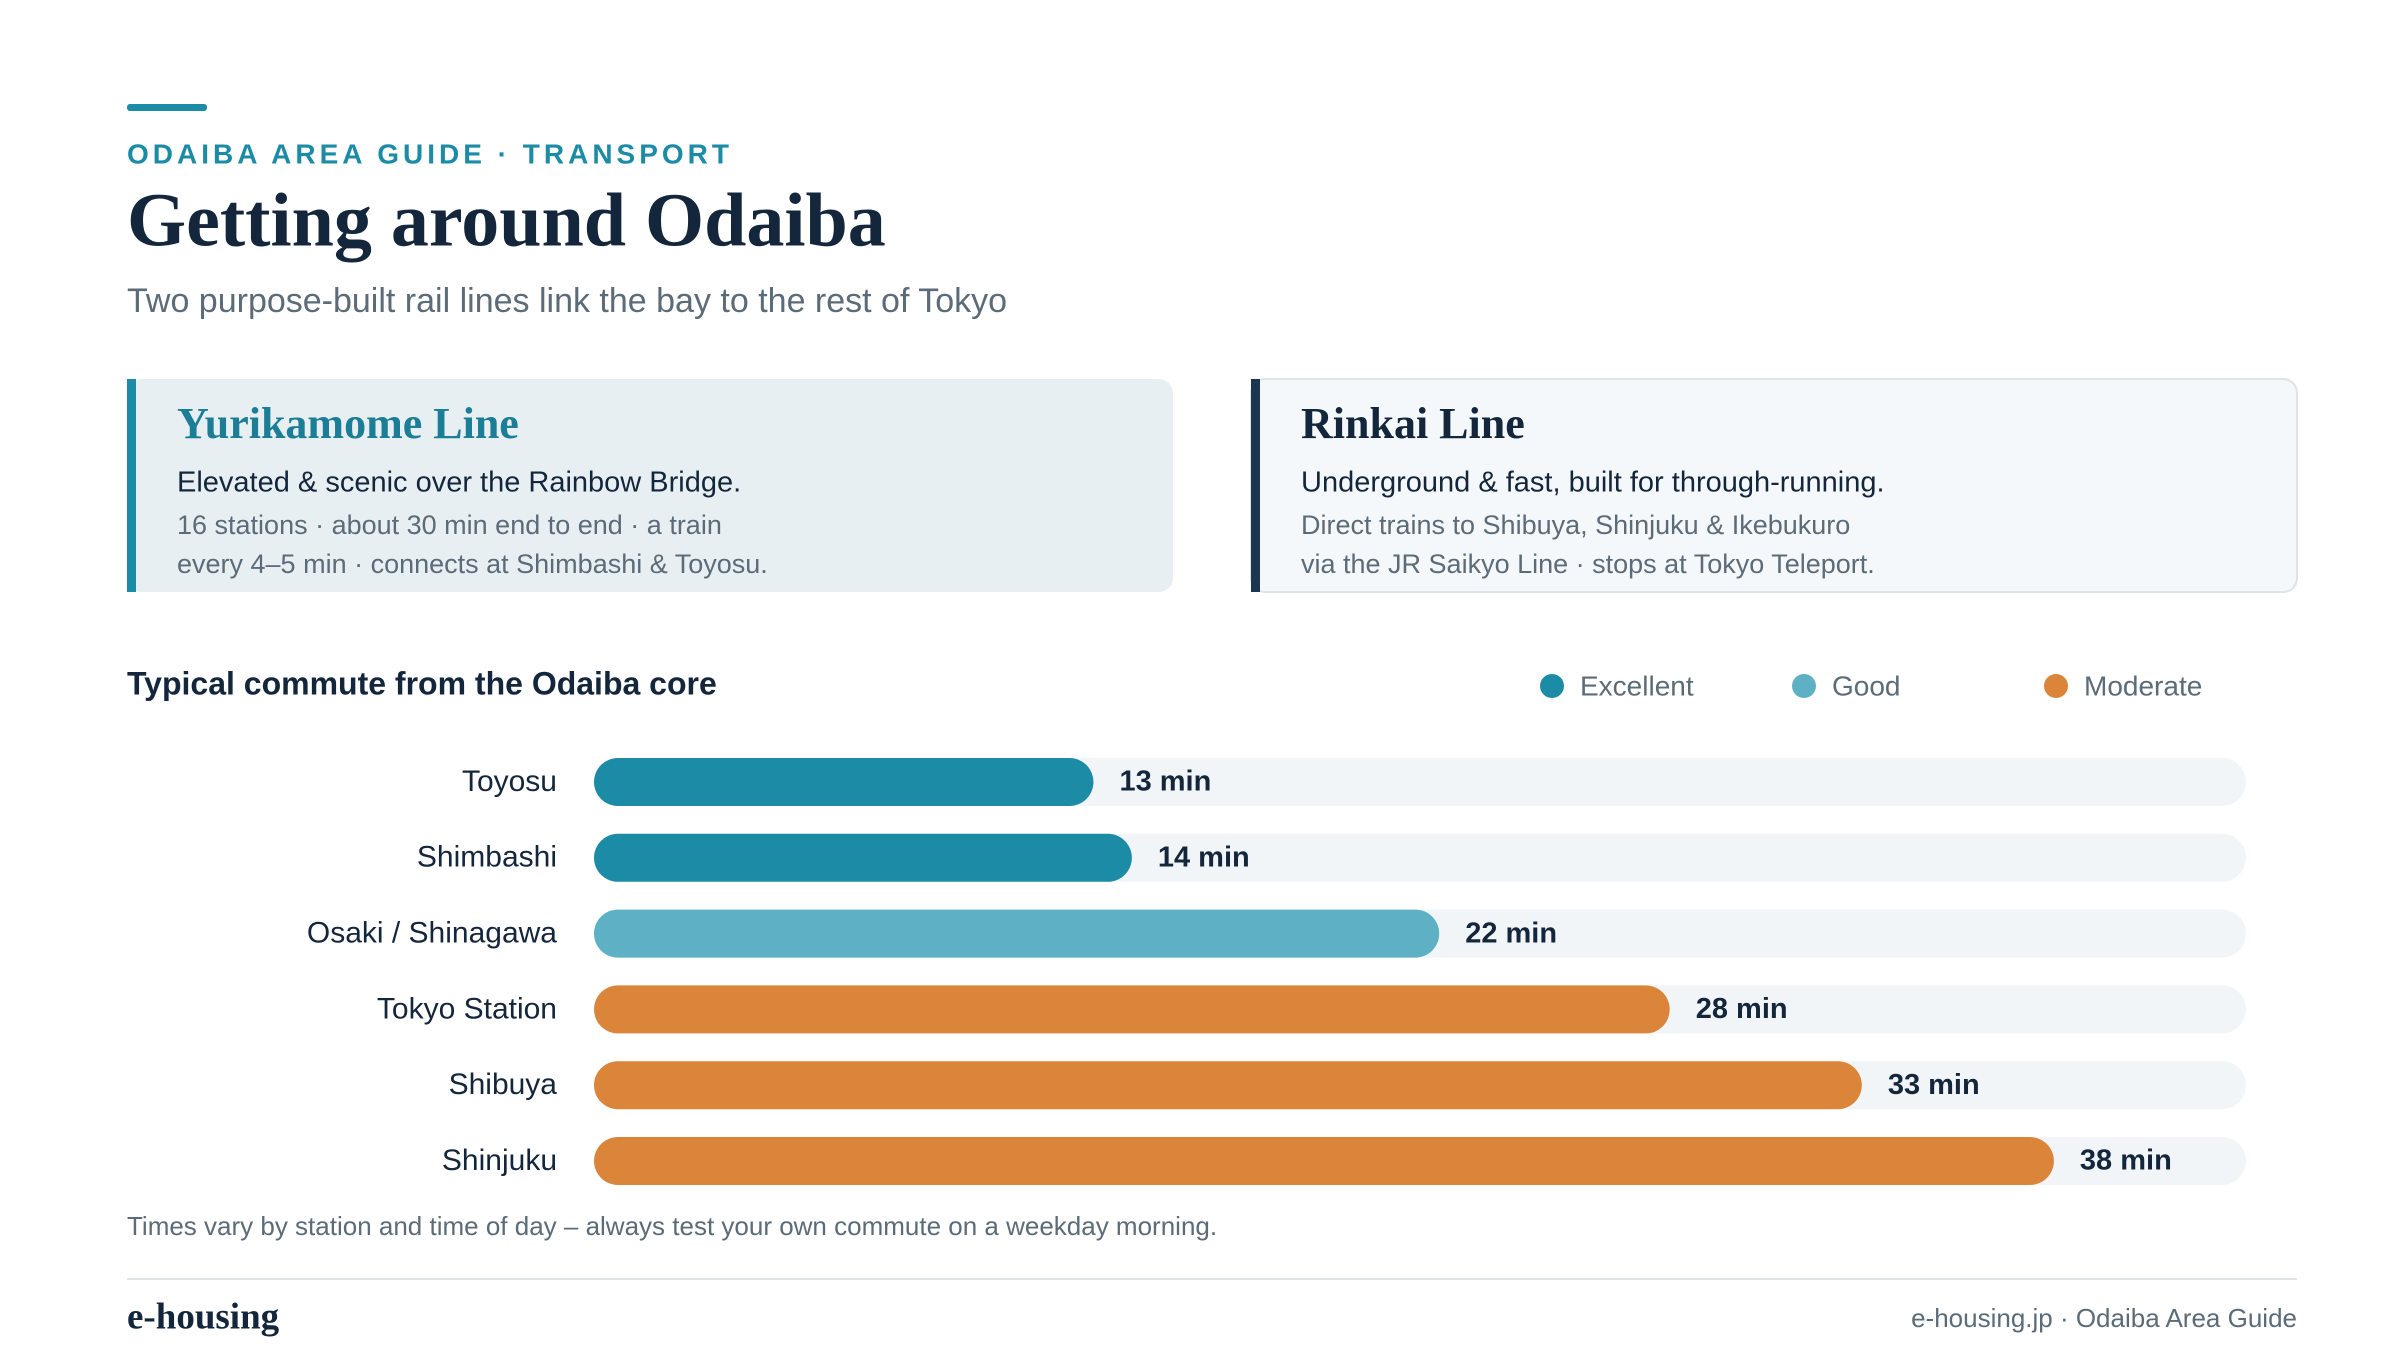 The width and height of the screenshot is (2400, 1350). Describe the element at coordinates (1204, 857) in the screenshot. I see `value-label: 14 min` at that location.